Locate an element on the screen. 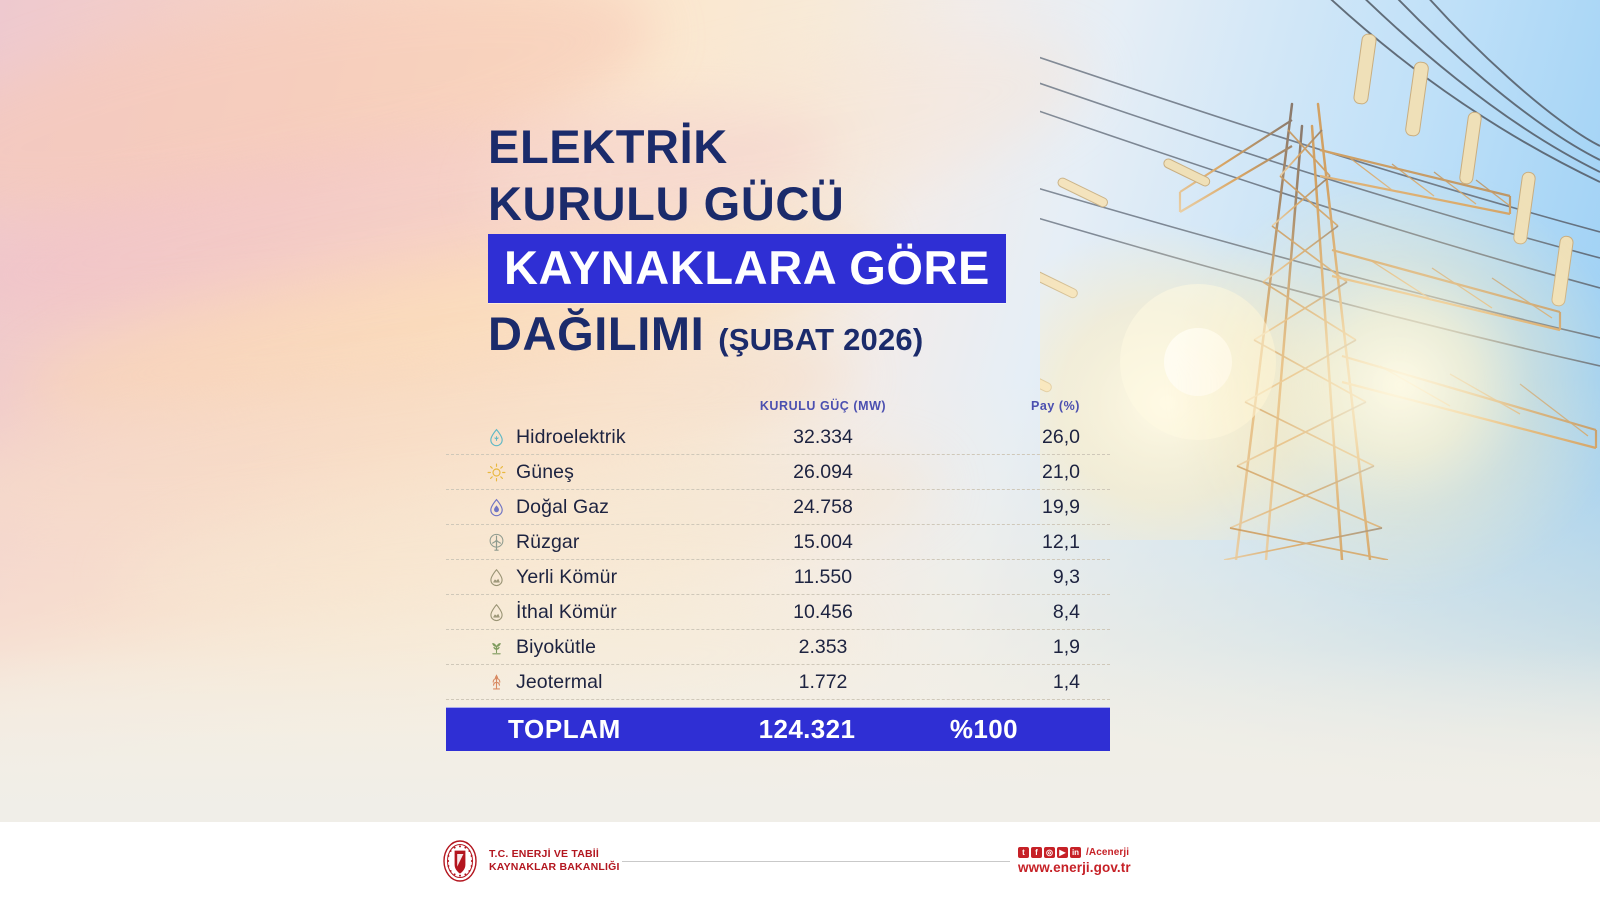  row-source-cell: Yerli Kömür is located at coordinates (580, 577).